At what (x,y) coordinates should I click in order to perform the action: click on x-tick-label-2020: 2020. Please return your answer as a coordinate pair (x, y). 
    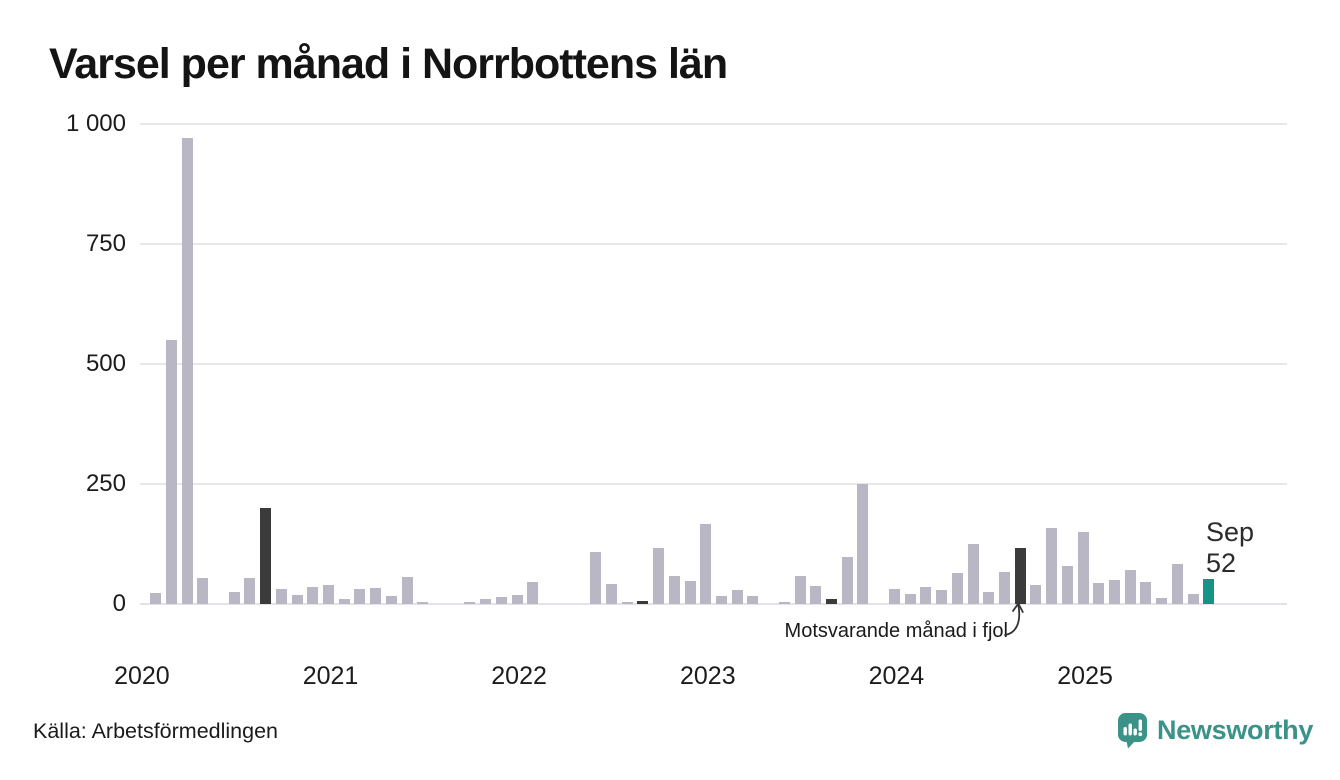
    Looking at the image, I should click on (142, 676).